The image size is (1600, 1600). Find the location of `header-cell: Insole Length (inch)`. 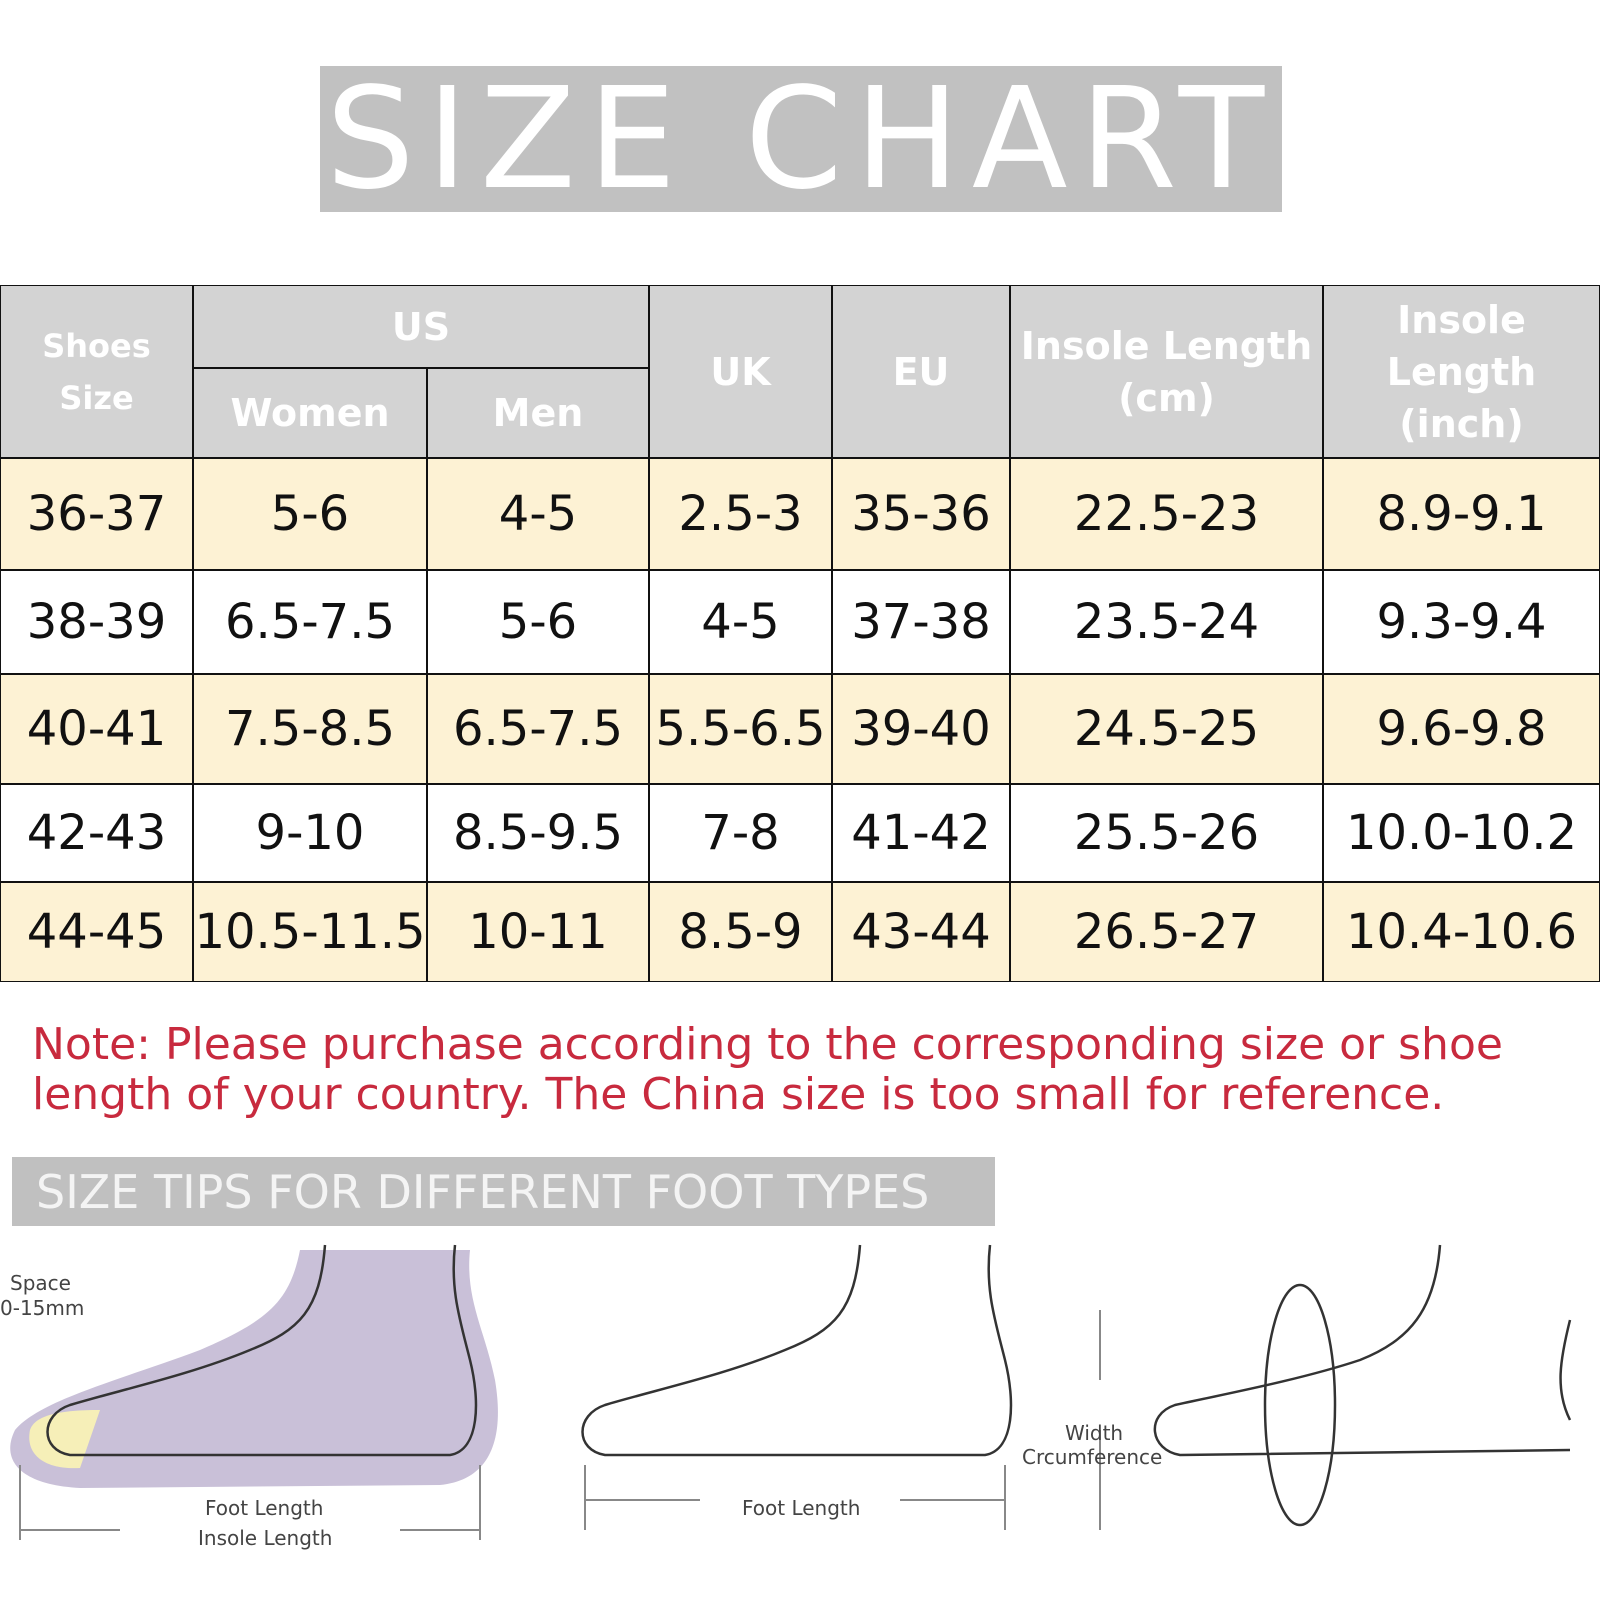

header-cell: Insole Length (inch) is located at coordinates (1461, 371).